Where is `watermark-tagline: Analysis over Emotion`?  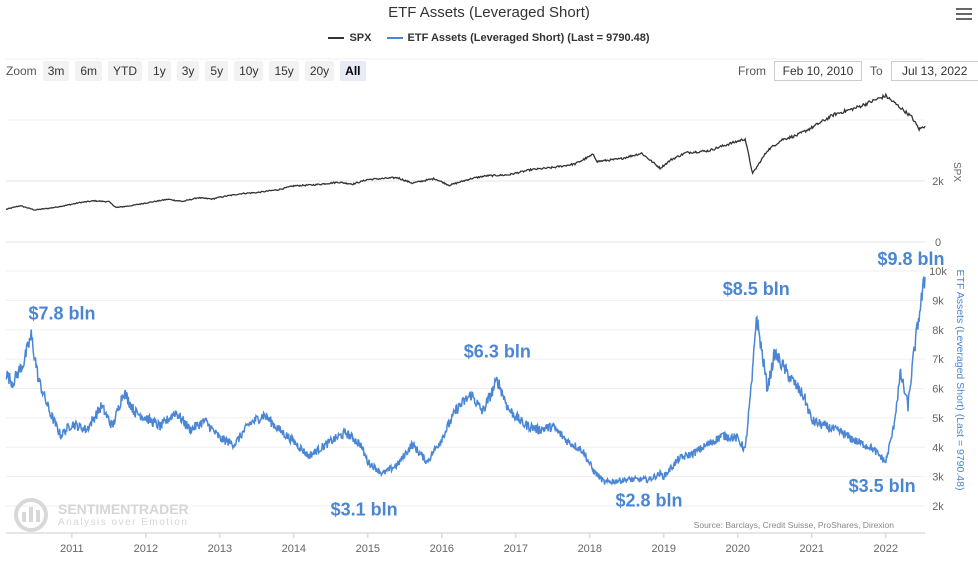 watermark-tagline: Analysis over Emotion is located at coordinates (123, 522).